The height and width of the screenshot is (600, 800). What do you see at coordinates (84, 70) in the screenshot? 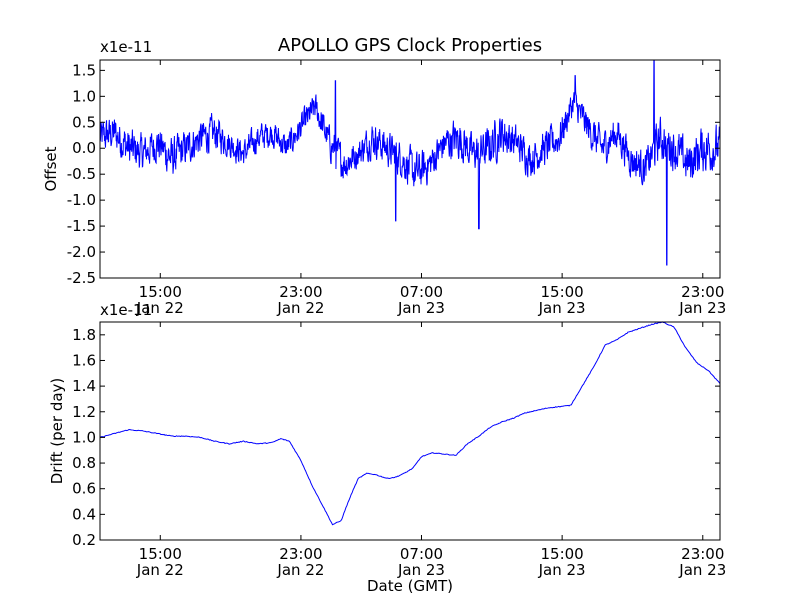
I see `offset-ytick-label: 1.5` at bounding box center [84, 70].